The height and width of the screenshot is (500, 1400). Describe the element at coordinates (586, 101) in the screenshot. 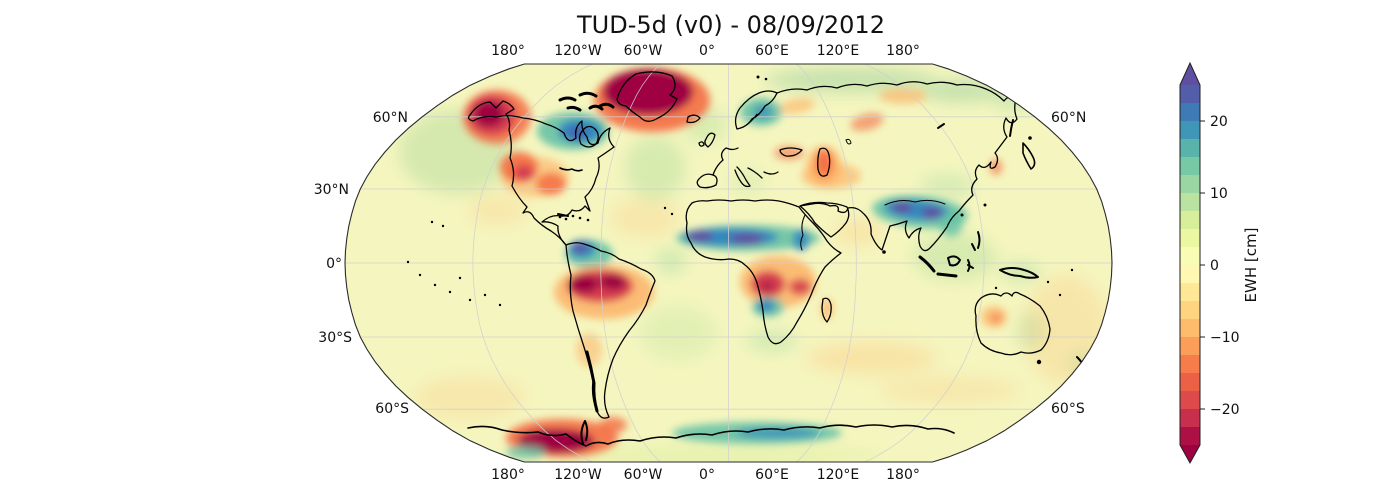

I see `arctic-islands` at that location.